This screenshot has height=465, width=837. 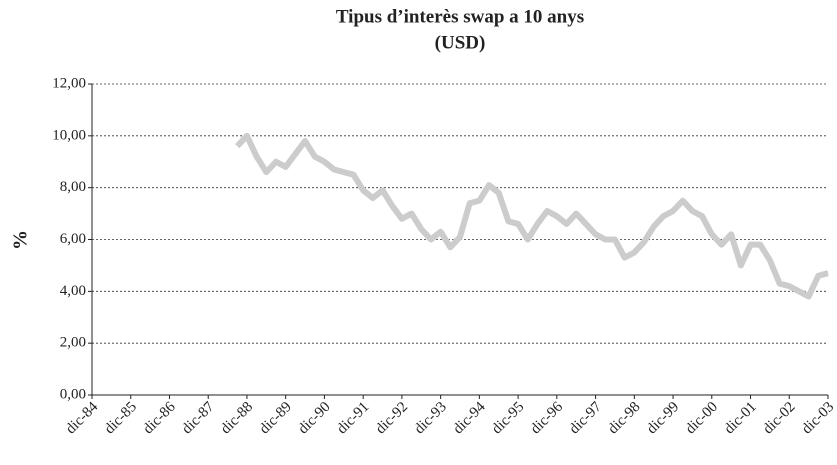 What do you see at coordinates (469, 418) in the screenshot?
I see `x-tick-label: dic-94` at bounding box center [469, 418].